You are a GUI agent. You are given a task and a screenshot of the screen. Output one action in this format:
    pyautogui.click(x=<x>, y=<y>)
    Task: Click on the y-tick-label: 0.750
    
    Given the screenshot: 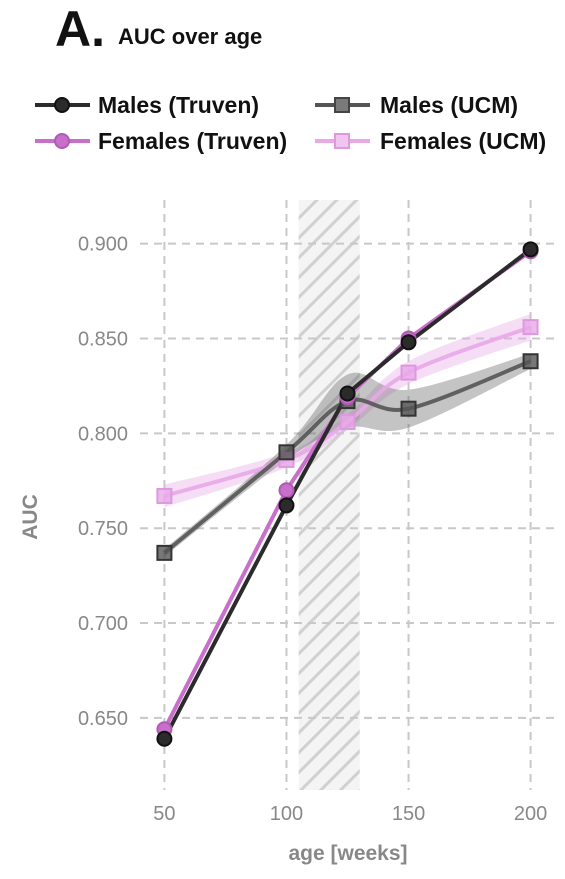 What is the action you would take?
    pyautogui.click(x=103, y=529)
    